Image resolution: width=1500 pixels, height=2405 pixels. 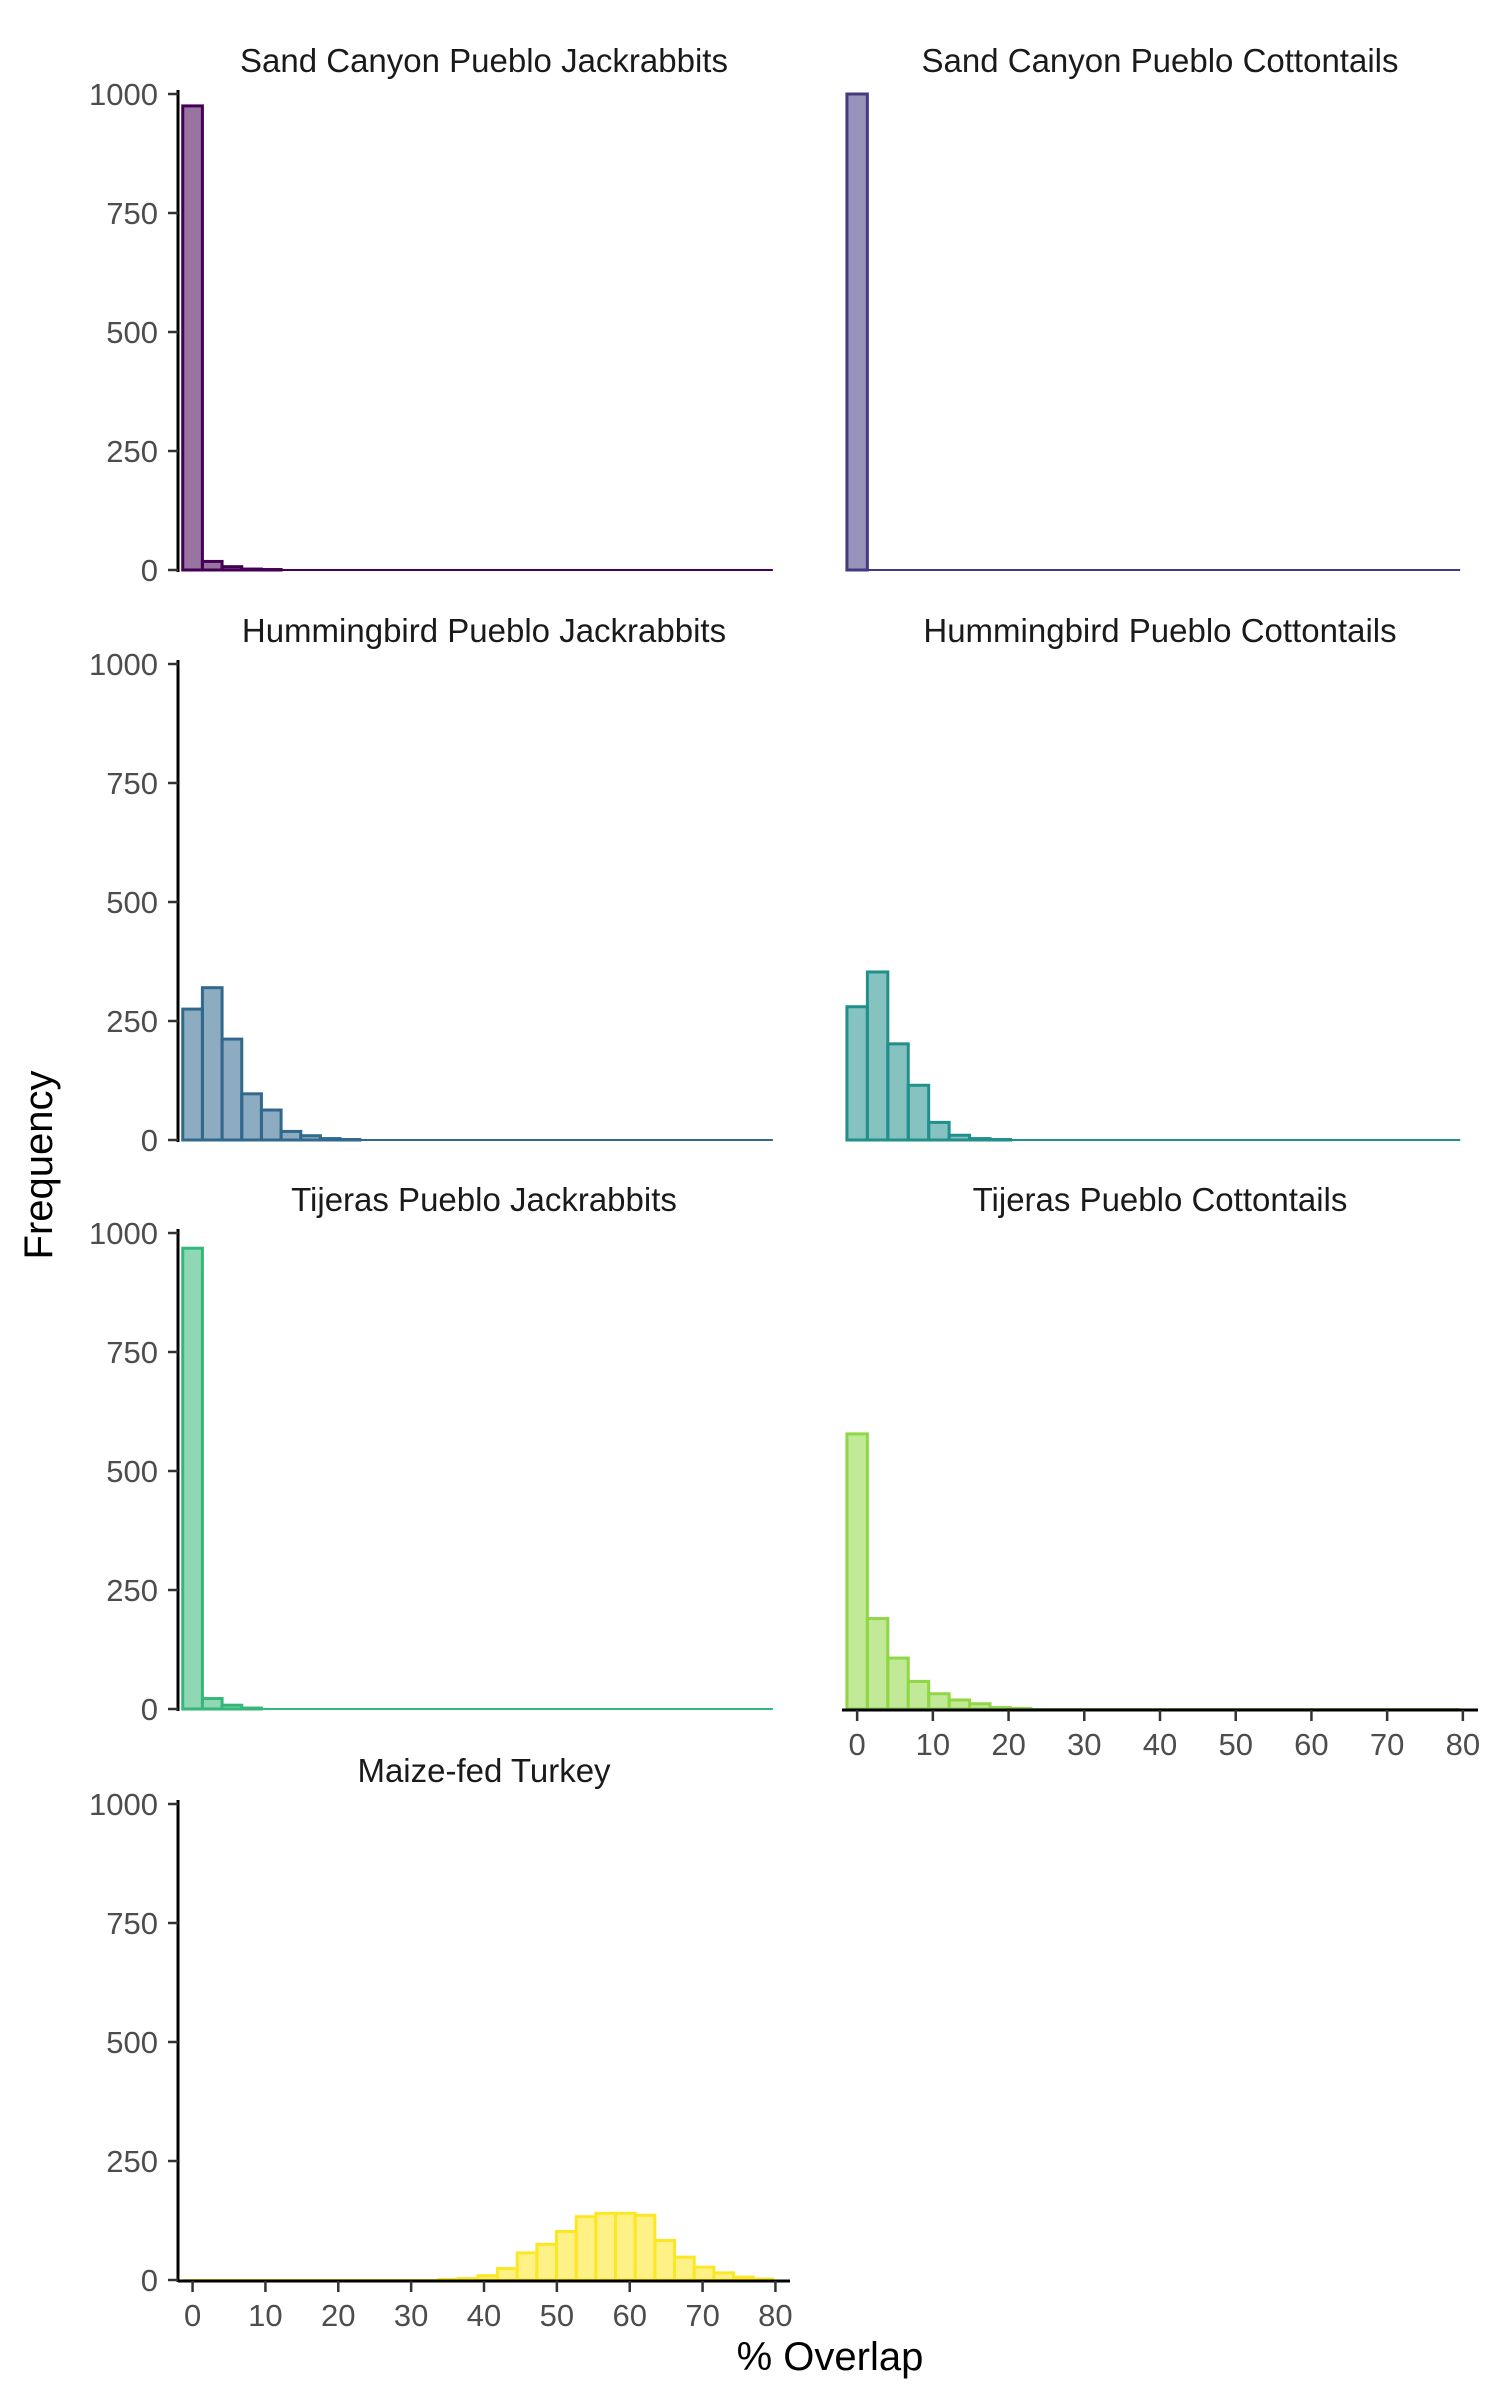 What do you see at coordinates (484, 60) in the screenshot?
I see `panel-title-sand-canyon-pueblo-jackrabbits: Sand Canyon Pueblo Jackrabbits` at bounding box center [484, 60].